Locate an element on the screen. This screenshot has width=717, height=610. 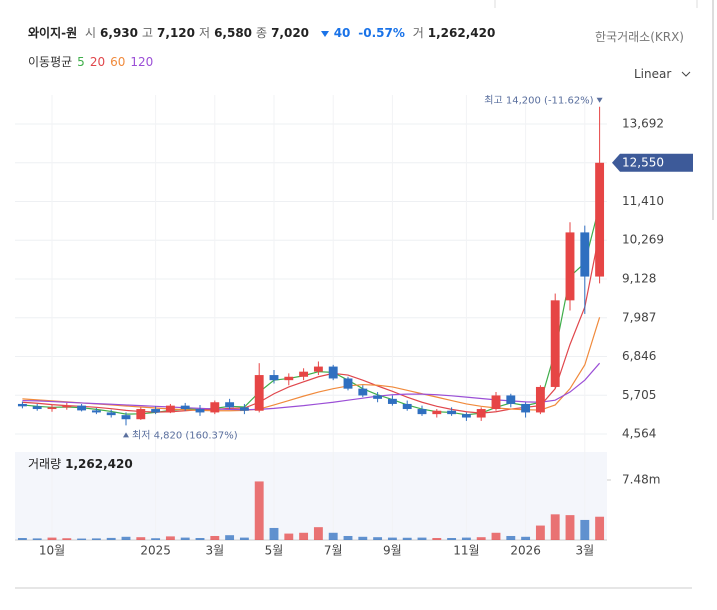
ma-legend-item: 5 is located at coordinates (81, 62).